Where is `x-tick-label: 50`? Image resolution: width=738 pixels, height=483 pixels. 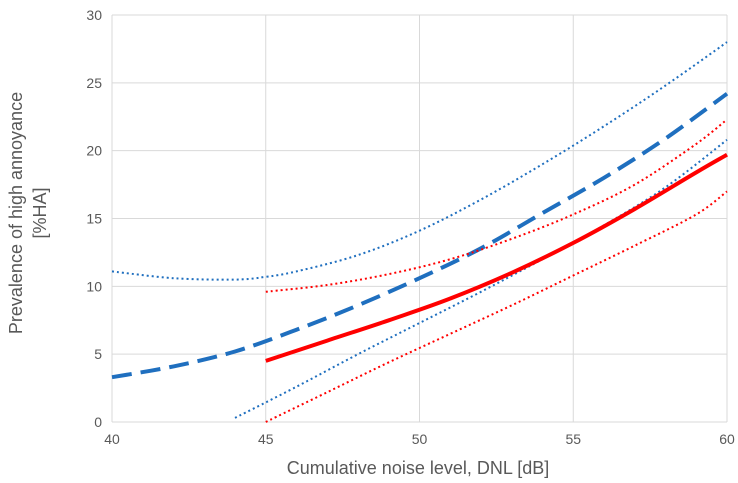 x-tick-label: 50 is located at coordinates (420, 439).